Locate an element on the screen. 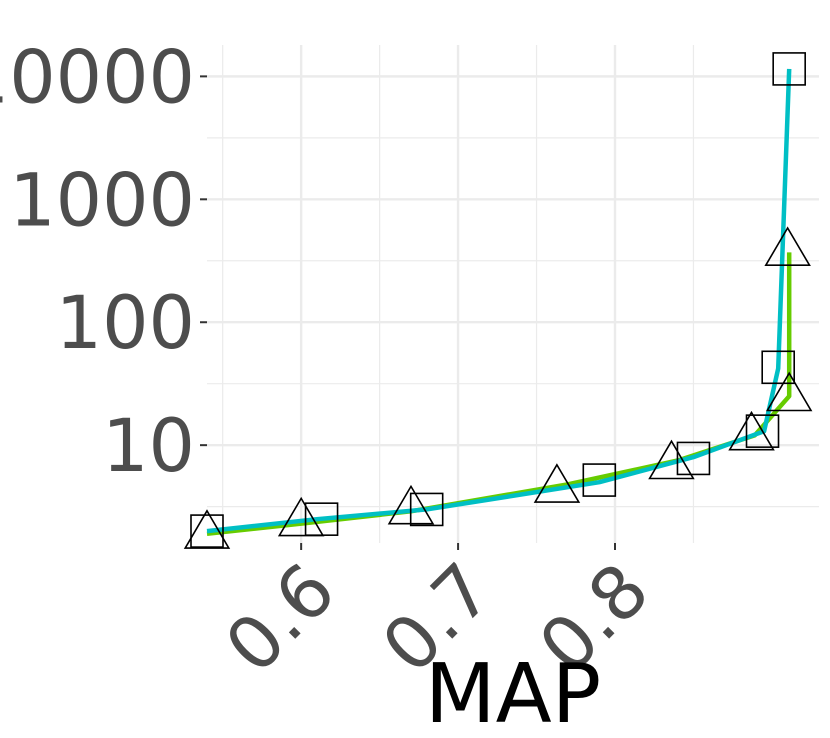 The height and width of the screenshot is (738, 830). y-tick-label-1: 100 is located at coordinates (125, 323).